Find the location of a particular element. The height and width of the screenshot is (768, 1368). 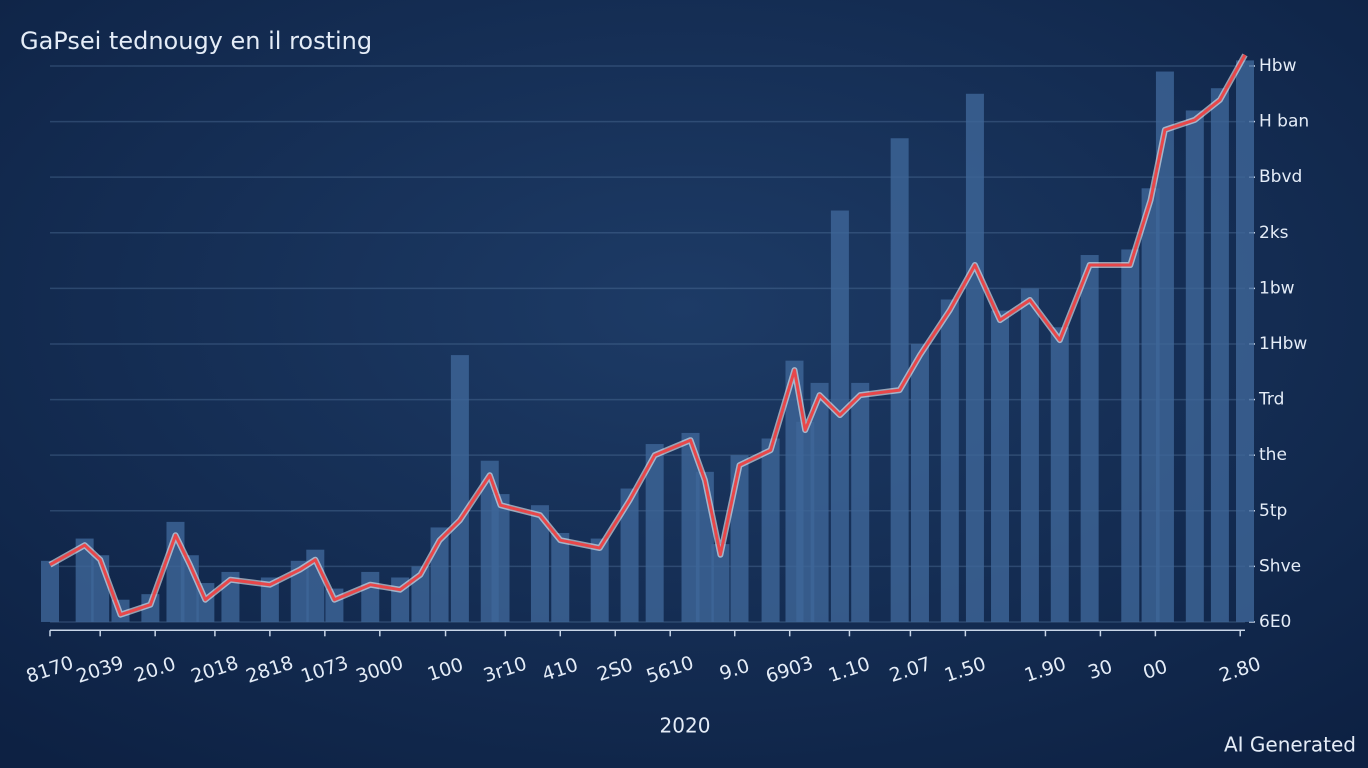

y-tick-label: H ban is located at coordinates (1284, 122).